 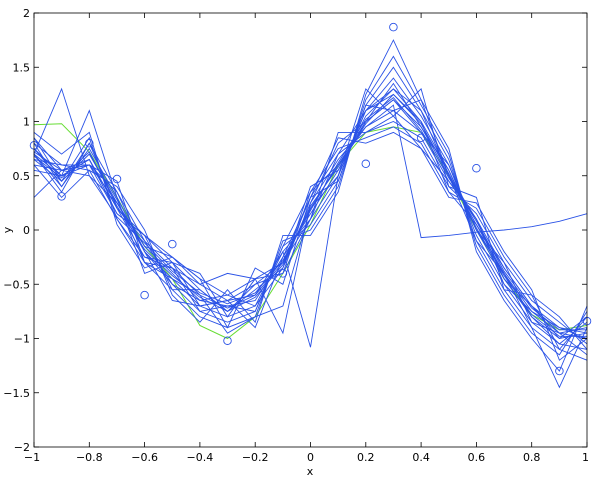 What do you see at coordinates (22, 176) in the screenshot?
I see `y-tick-label: 0.5` at bounding box center [22, 176].